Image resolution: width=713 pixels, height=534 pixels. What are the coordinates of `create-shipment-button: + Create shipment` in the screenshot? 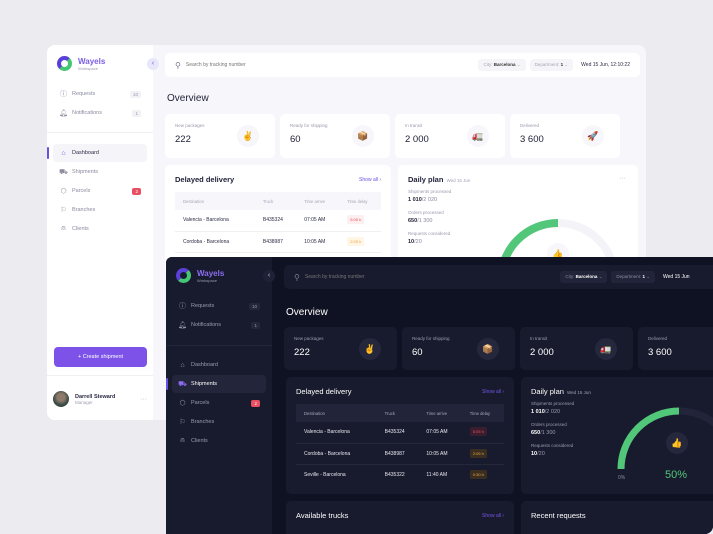 It's located at (100, 357).